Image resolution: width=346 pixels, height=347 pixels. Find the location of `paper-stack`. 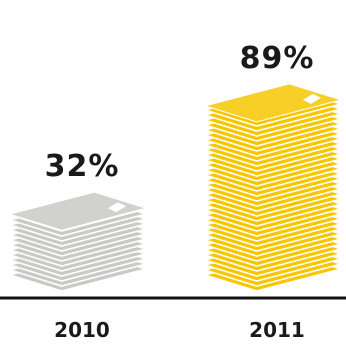

paper-stack is located at coordinates (78, 241).